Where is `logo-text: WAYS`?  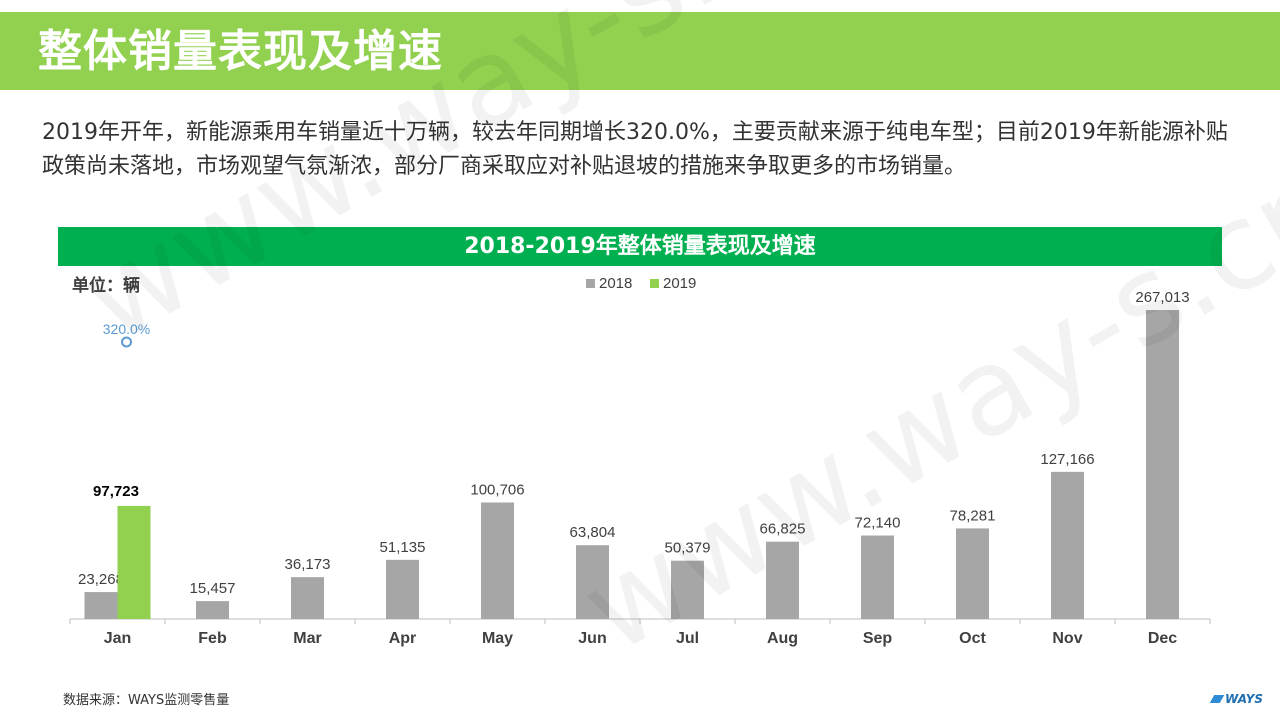
logo-text: WAYS is located at coordinates (1244, 699).